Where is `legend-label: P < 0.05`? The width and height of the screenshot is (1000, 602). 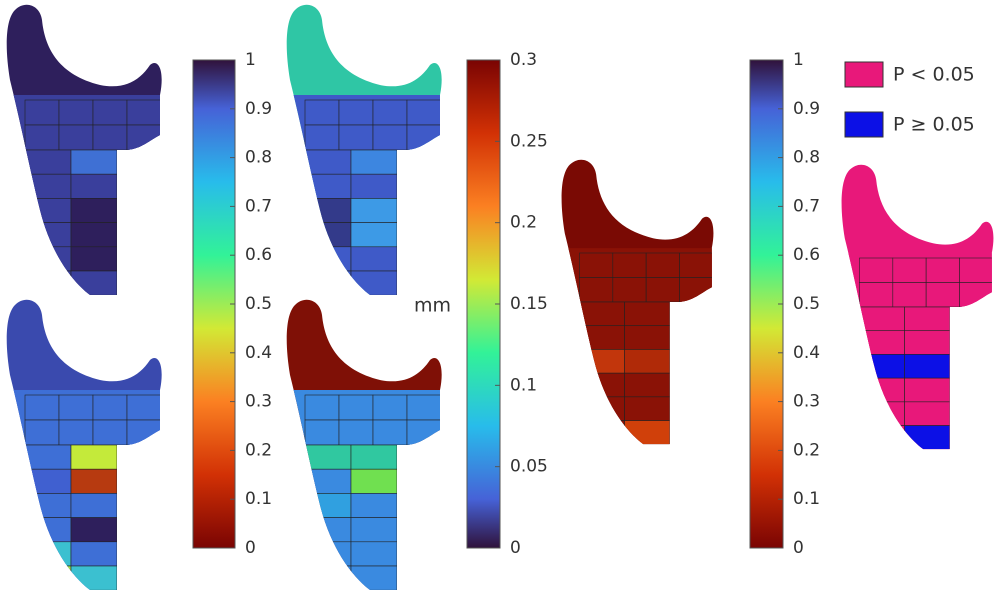 legend-label: P < 0.05 is located at coordinates (934, 75).